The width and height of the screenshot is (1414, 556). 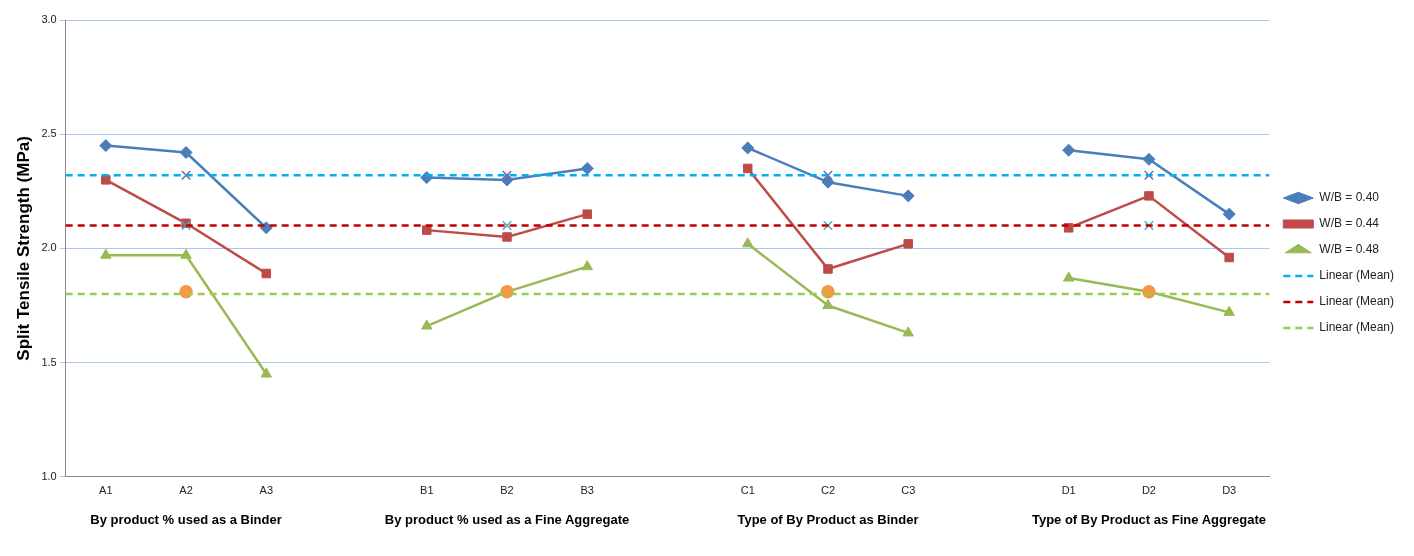 I want to click on x-tick-label: B3, so click(x=587, y=490).